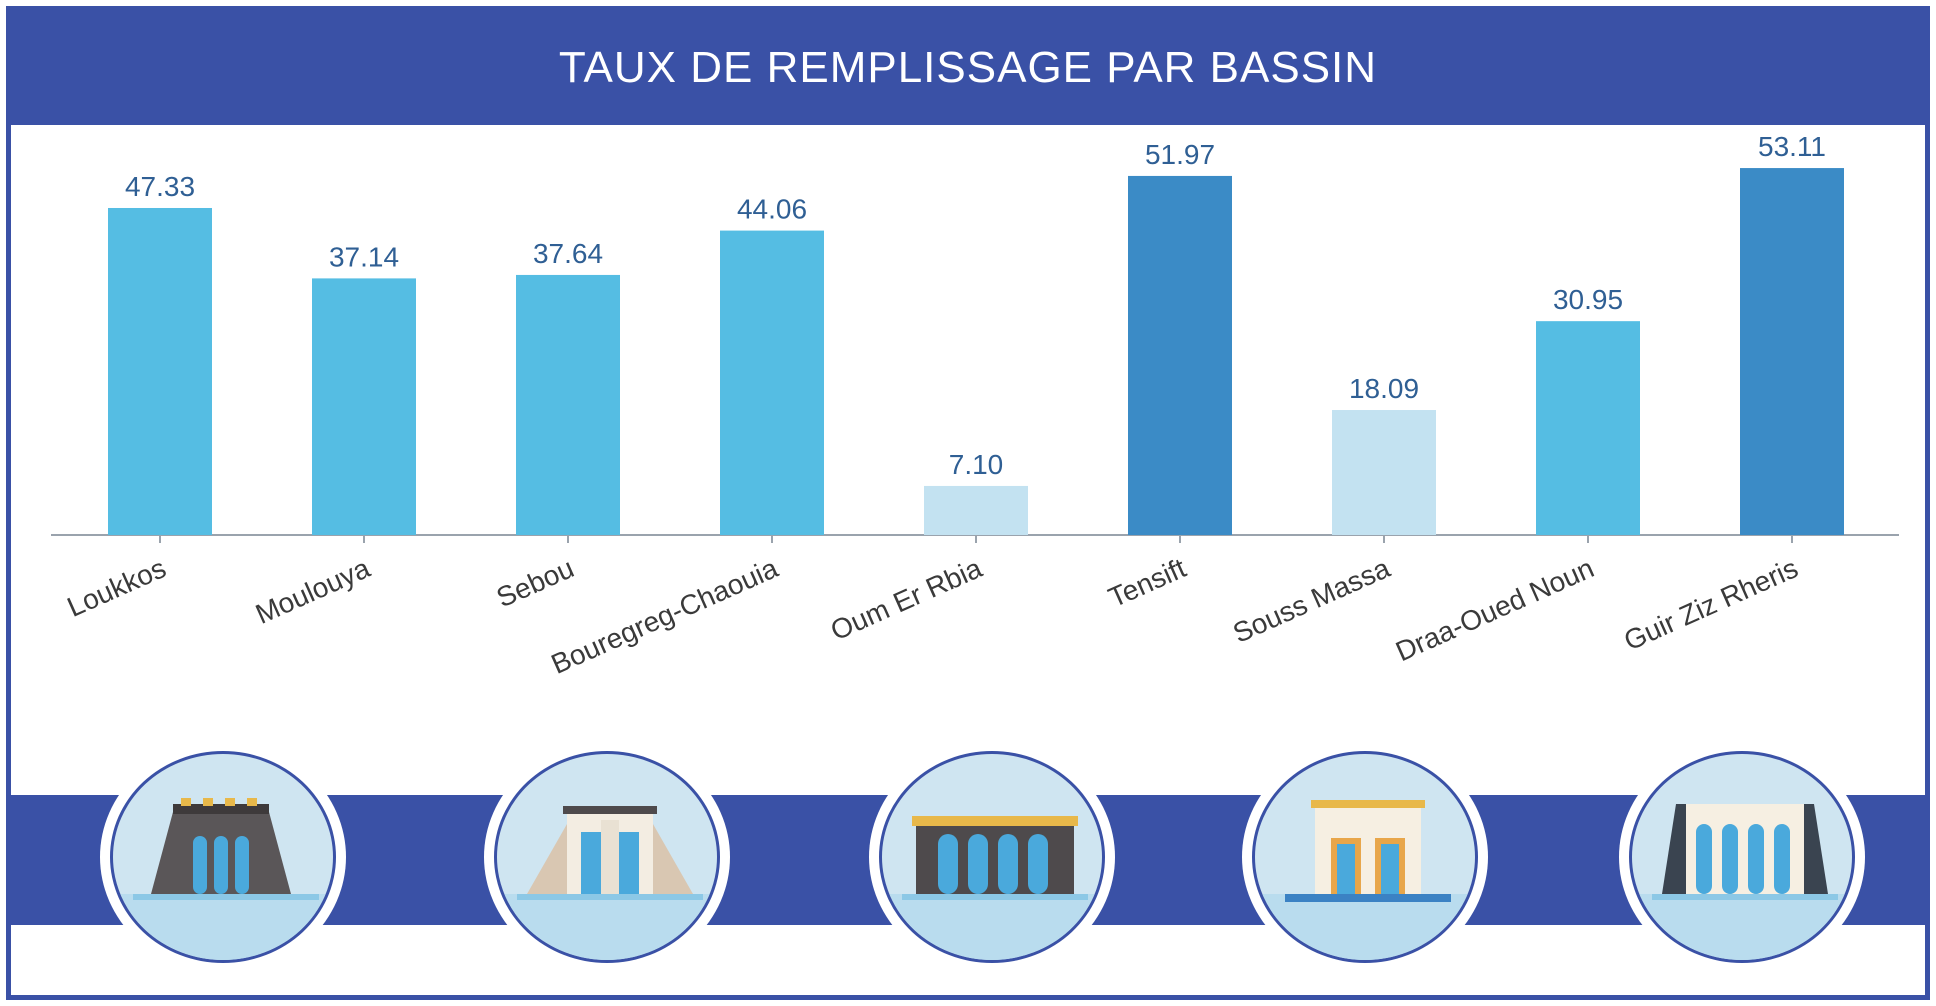 The image size is (1936, 1006). I want to click on bar-sebou, so click(568, 404).